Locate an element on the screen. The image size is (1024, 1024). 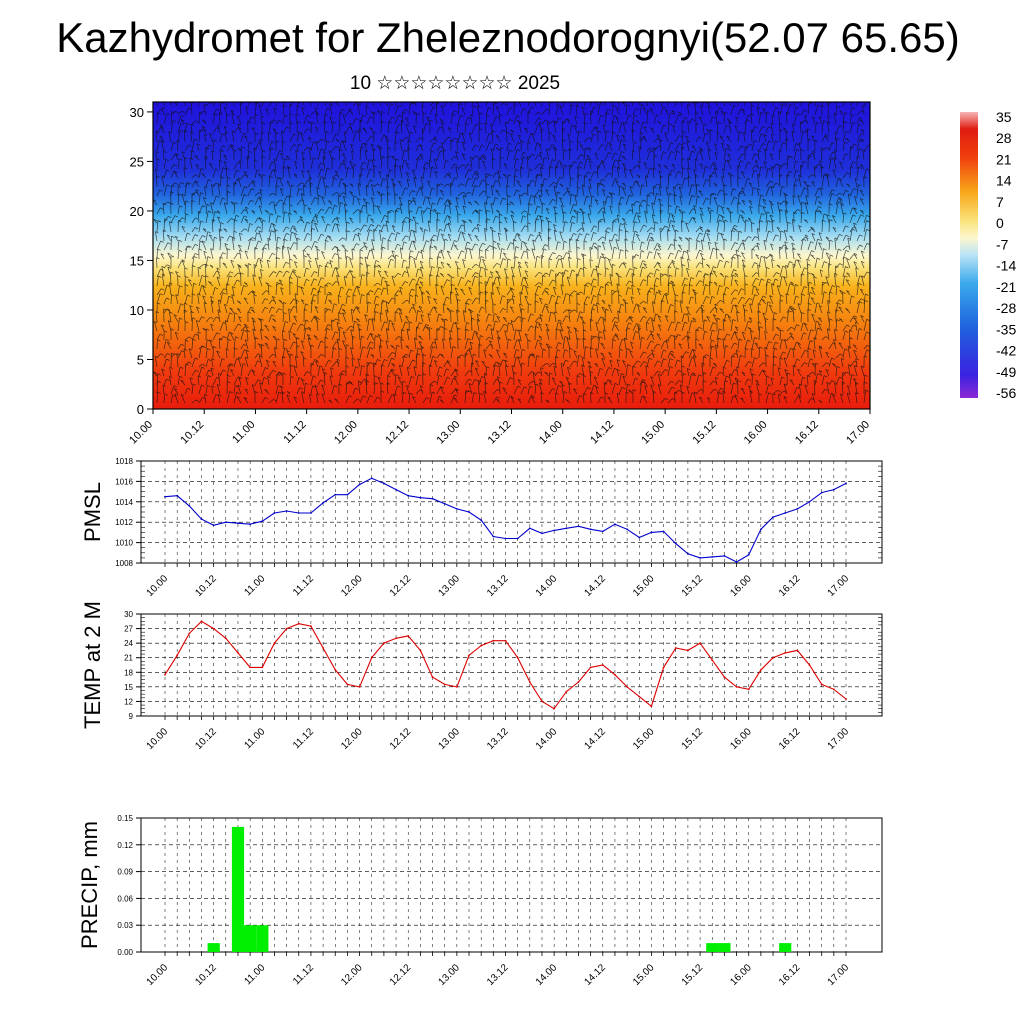
colorbar-label: -28 is located at coordinates (1006, 308).